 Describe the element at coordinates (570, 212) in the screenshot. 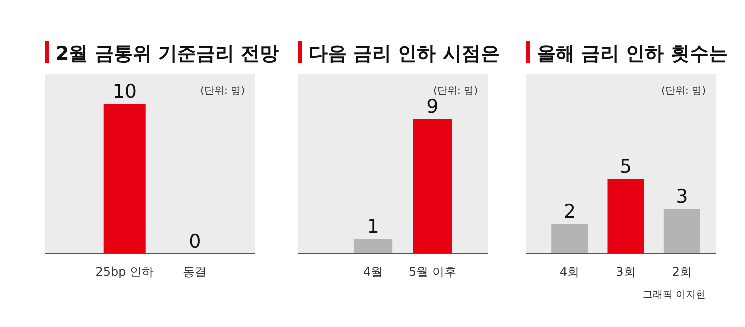

I see `data-label: 2` at that location.